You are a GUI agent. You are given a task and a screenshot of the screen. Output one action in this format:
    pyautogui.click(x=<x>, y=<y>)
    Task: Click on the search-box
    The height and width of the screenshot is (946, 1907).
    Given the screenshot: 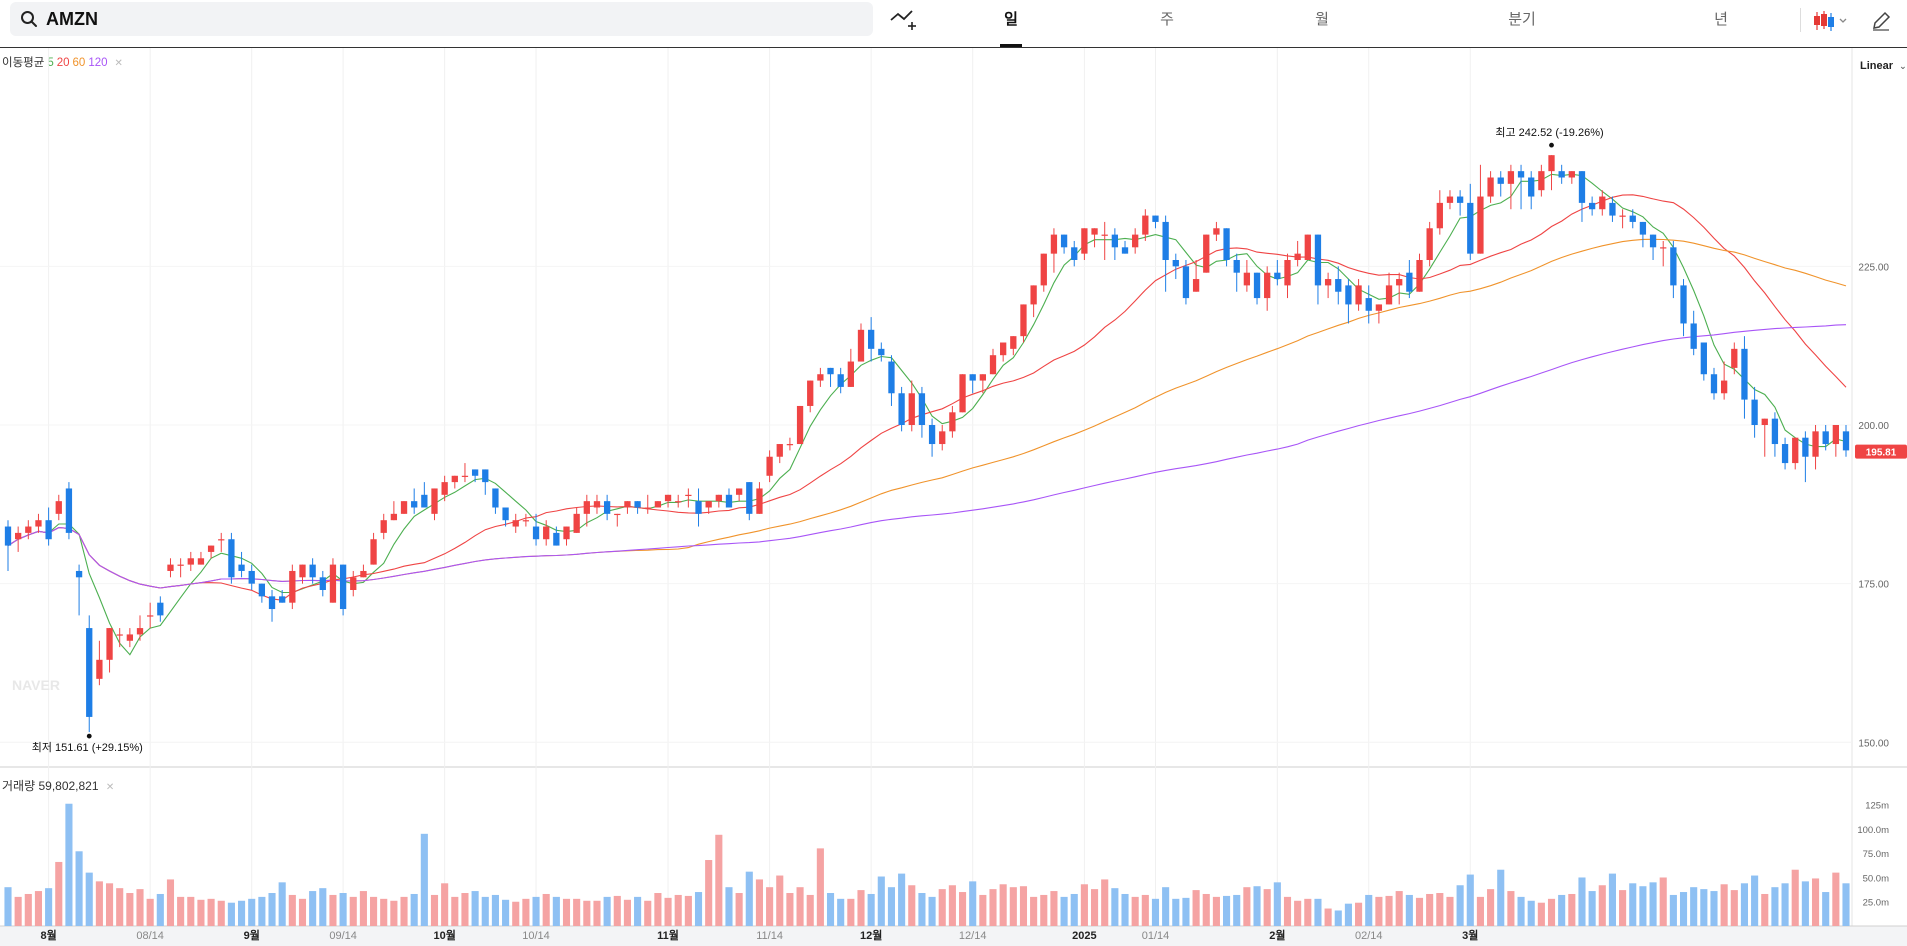 What is the action you would take?
    pyautogui.click(x=441, y=19)
    